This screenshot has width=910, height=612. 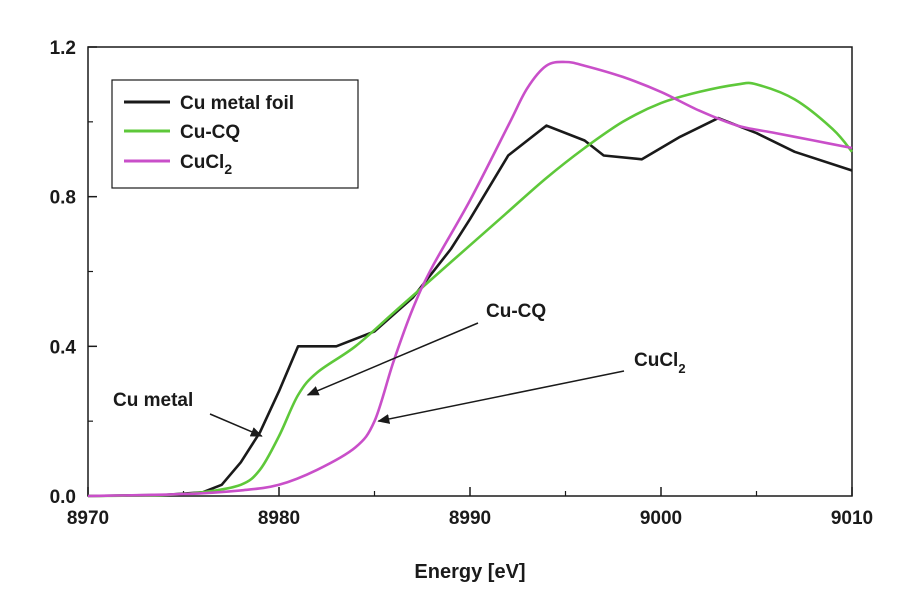 What do you see at coordinates (63, 48) in the screenshot?
I see `y-tick-label-1-2: 1.2` at bounding box center [63, 48].